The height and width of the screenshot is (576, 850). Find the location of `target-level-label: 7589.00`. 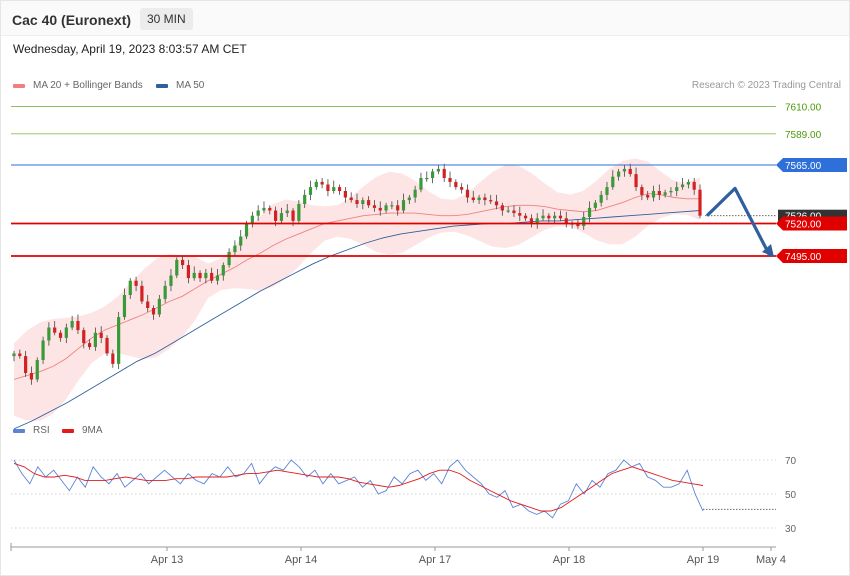

target-level-label: 7589.00 is located at coordinates (803, 135).